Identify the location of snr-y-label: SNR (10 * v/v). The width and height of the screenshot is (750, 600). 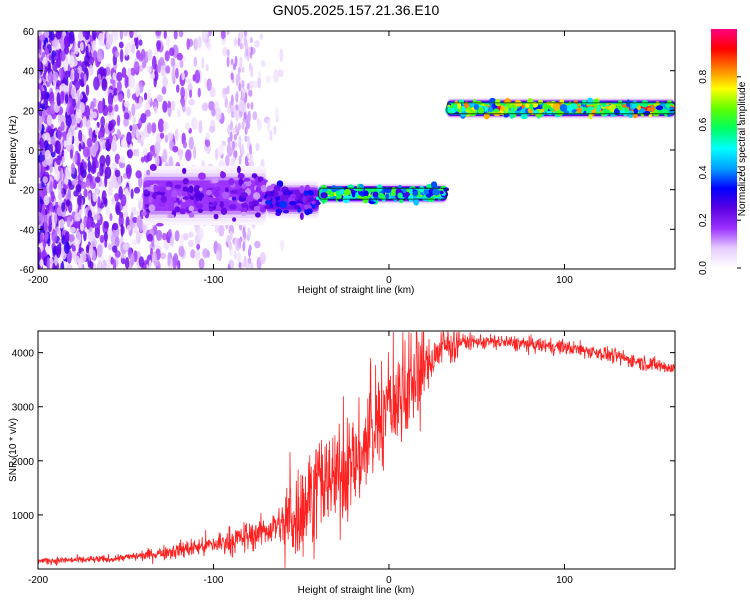
(13, 450).